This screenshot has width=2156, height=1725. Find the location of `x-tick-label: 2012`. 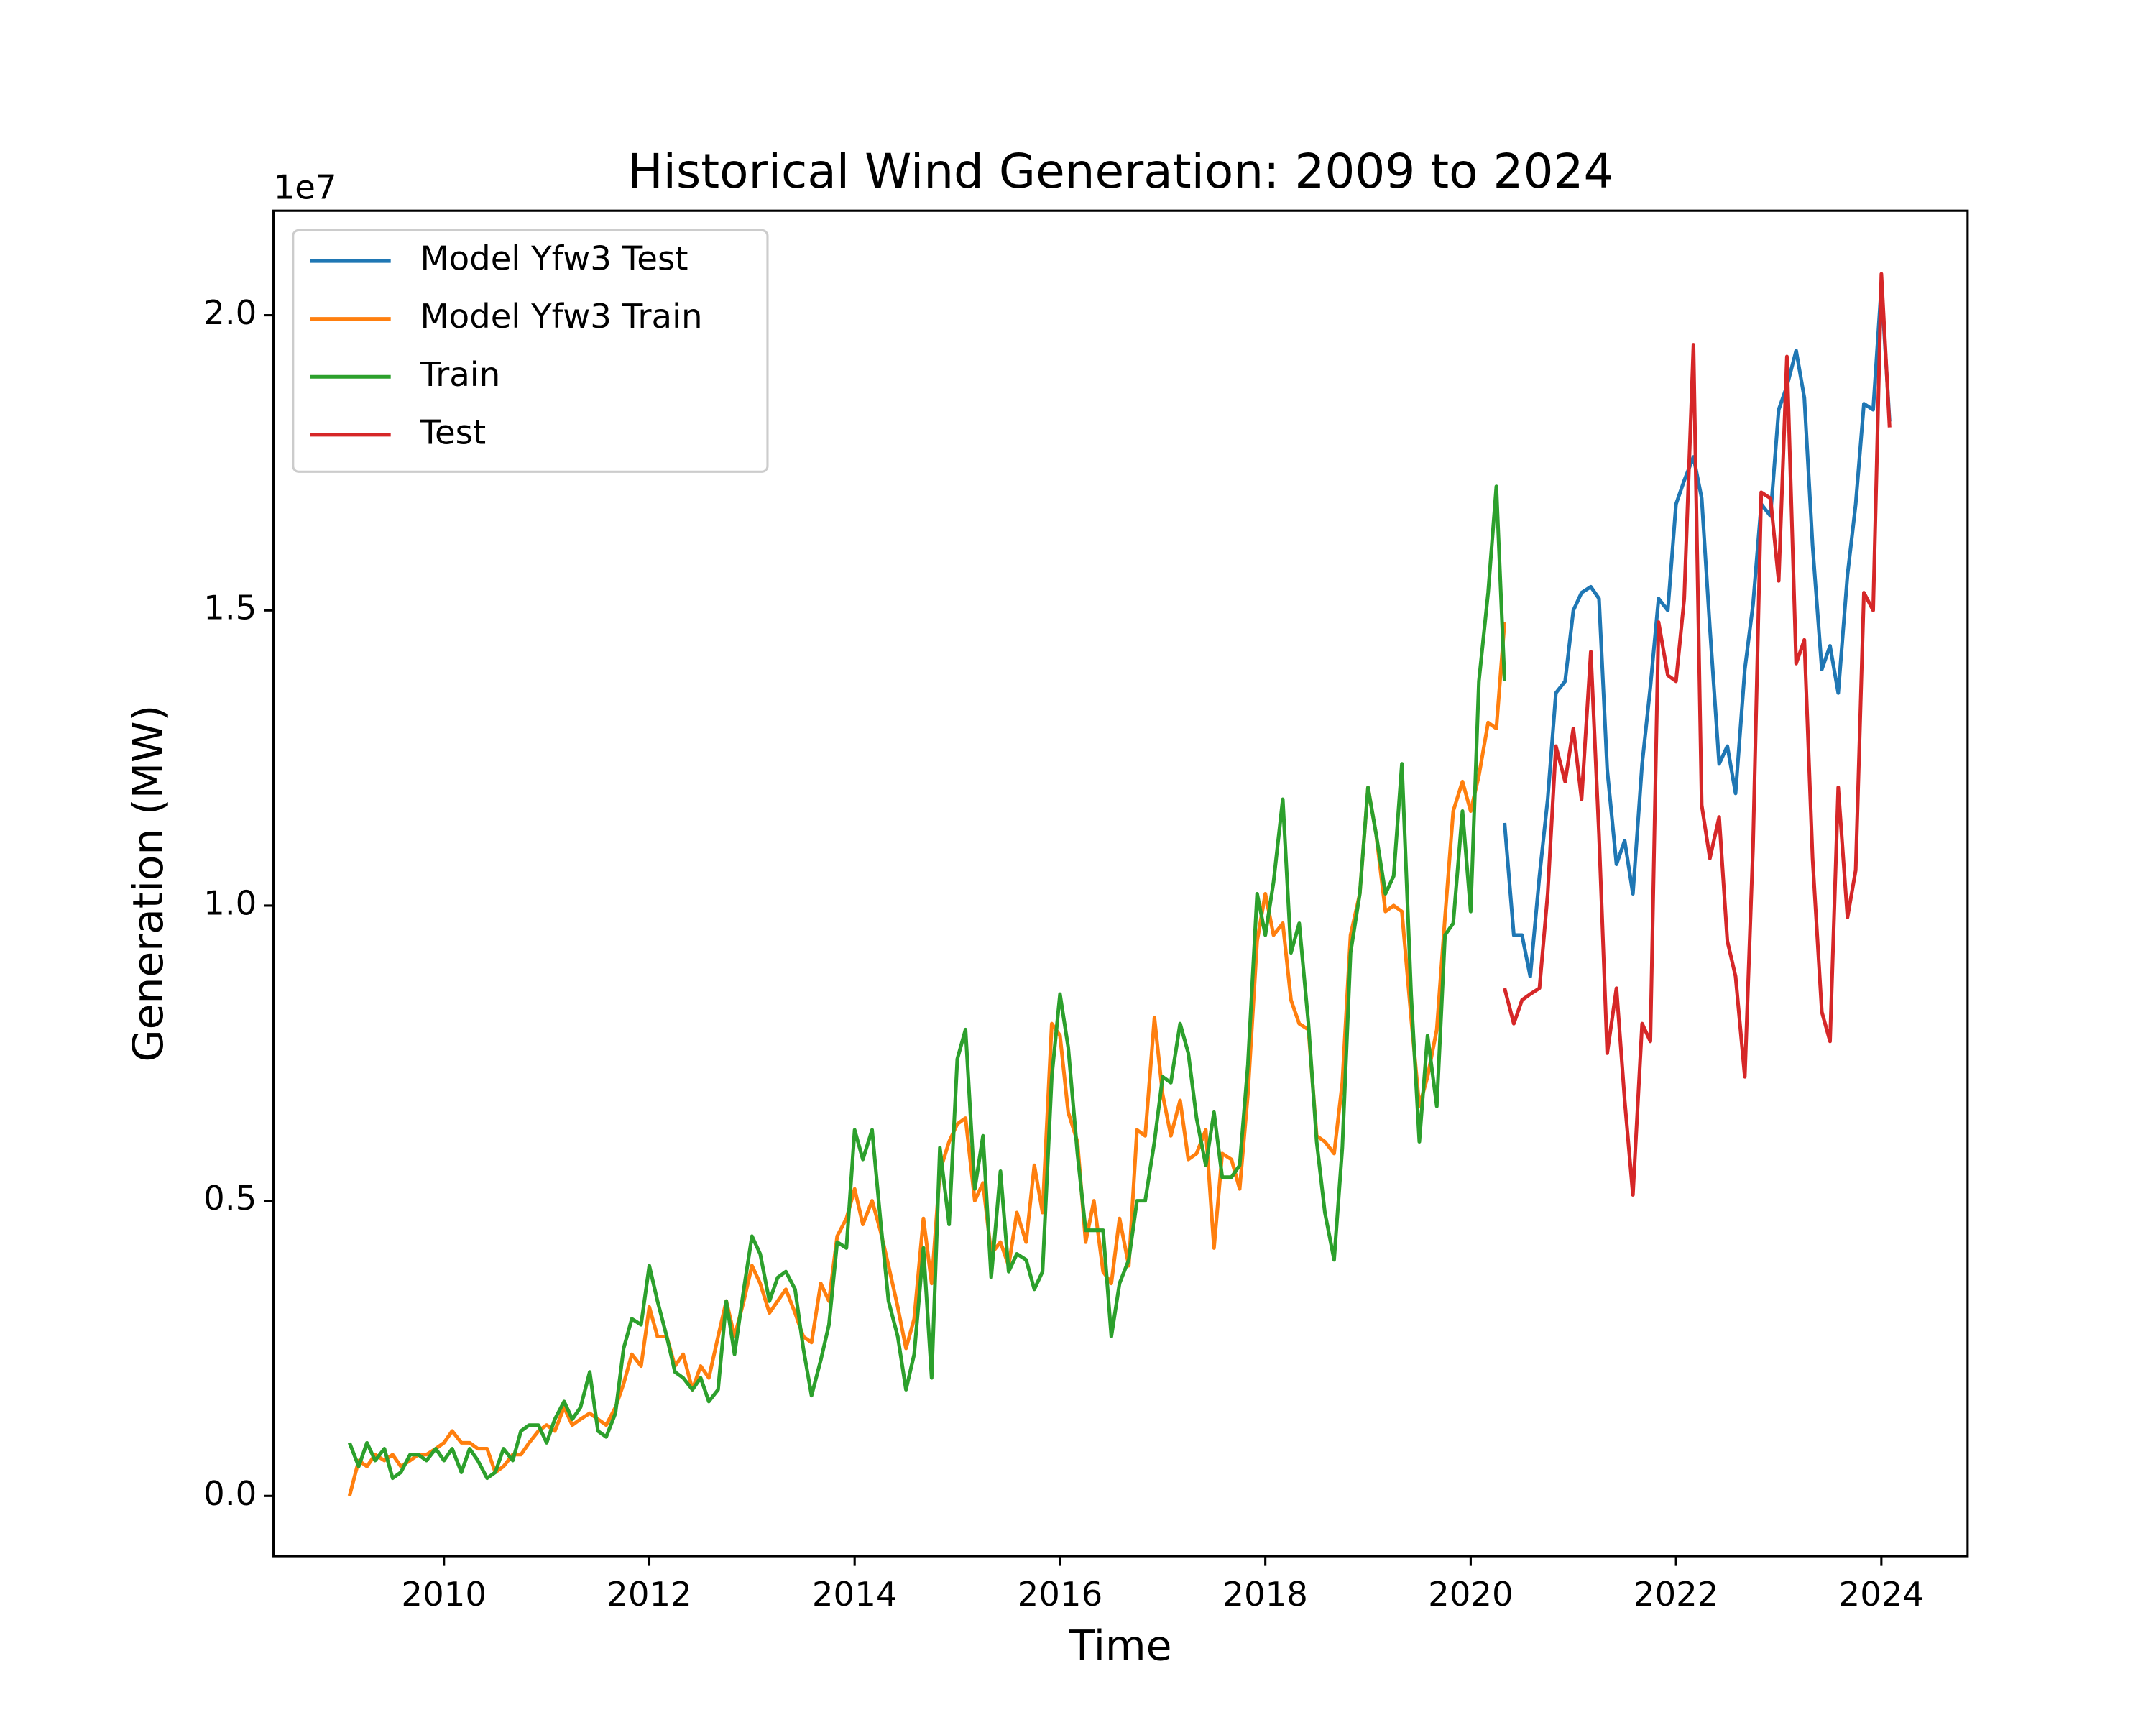

x-tick-label: 2012 is located at coordinates (649, 1594).